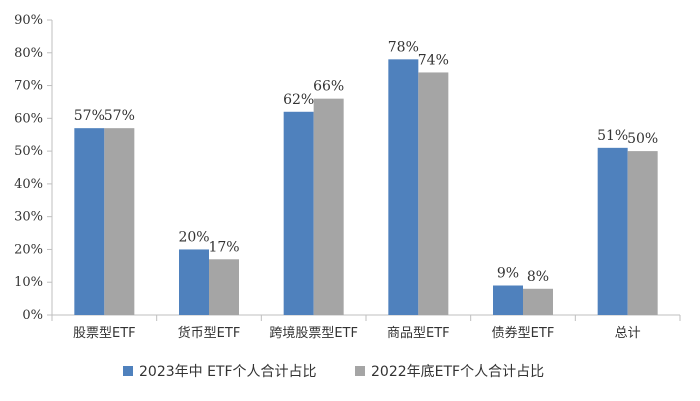 The image size is (700, 401). Describe the element at coordinates (508, 274) in the screenshot. I see `data-label: 9%` at that location.